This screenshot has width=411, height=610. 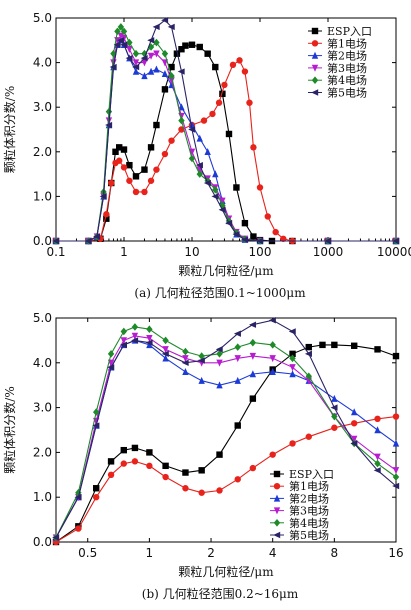 What do you see at coordinates (42, 452) in the screenshot?
I see `chart-b-ytick-label: 2.0` at bounding box center [42, 452].